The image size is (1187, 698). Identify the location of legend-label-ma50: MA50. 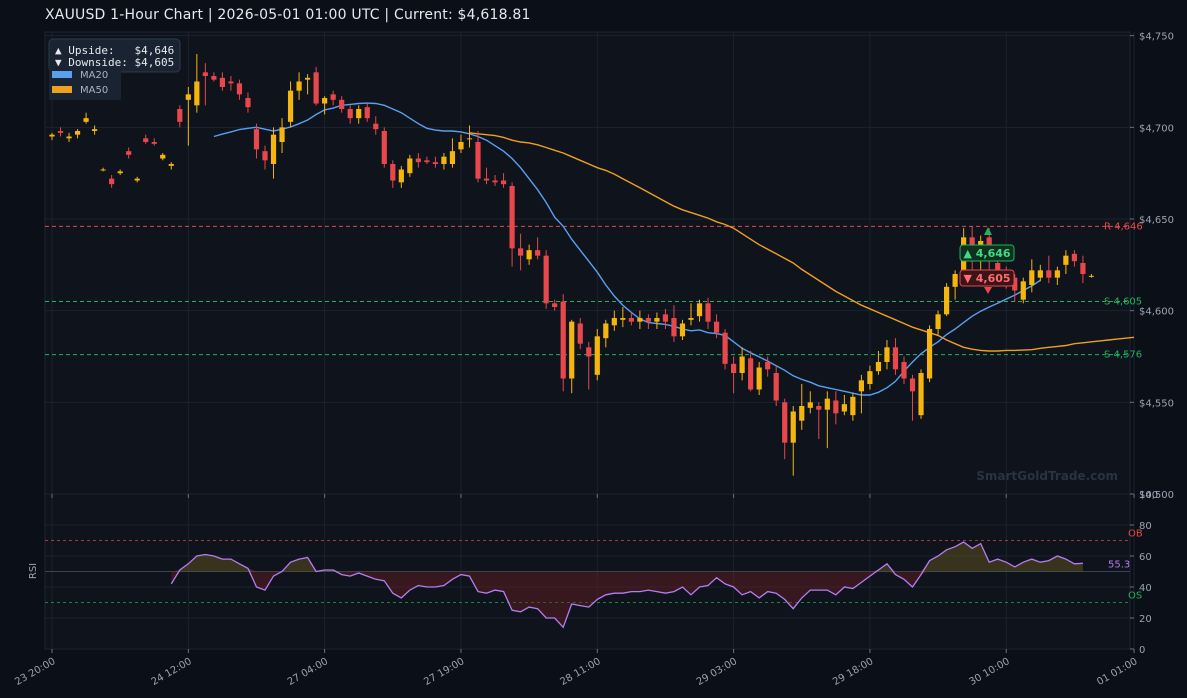
(94, 90).